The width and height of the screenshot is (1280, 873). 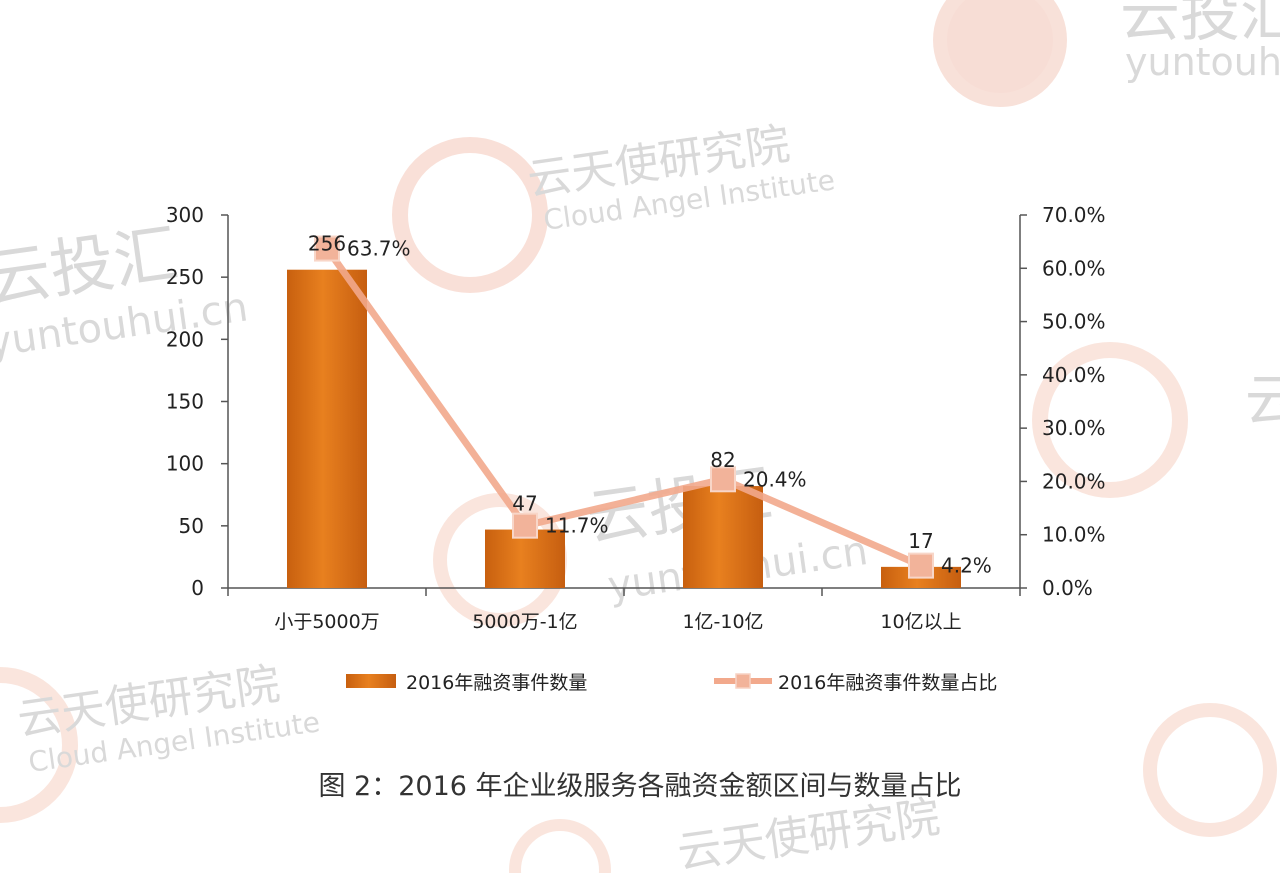 I want to click on right-axis-tick-label: 70.0%, so click(x=1074, y=215).